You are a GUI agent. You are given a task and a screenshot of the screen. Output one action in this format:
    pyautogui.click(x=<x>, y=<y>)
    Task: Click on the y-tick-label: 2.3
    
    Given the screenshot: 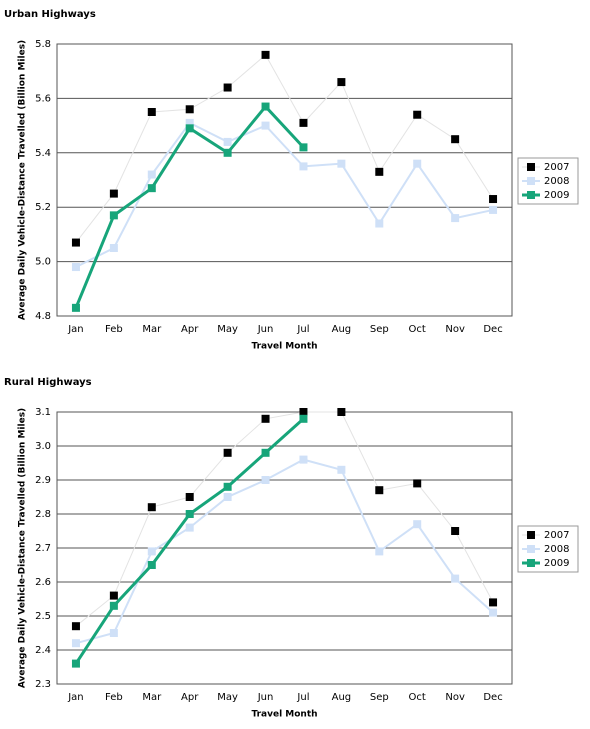 What is the action you would take?
    pyautogui.click(x=43, y=684)
    